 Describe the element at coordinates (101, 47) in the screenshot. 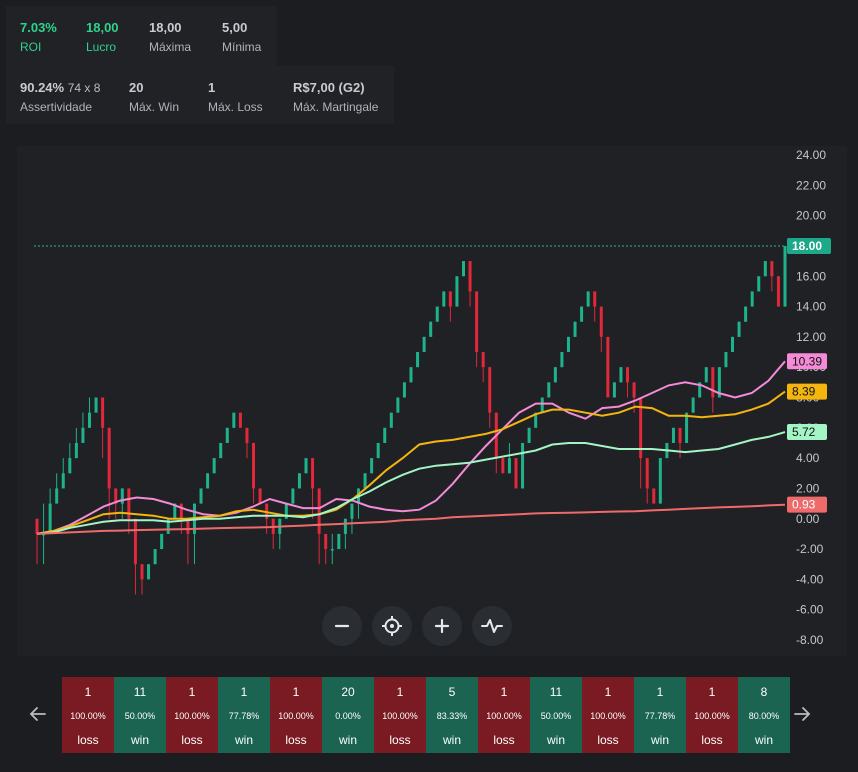

I see `stat-profit-label: Lucro` at that location.